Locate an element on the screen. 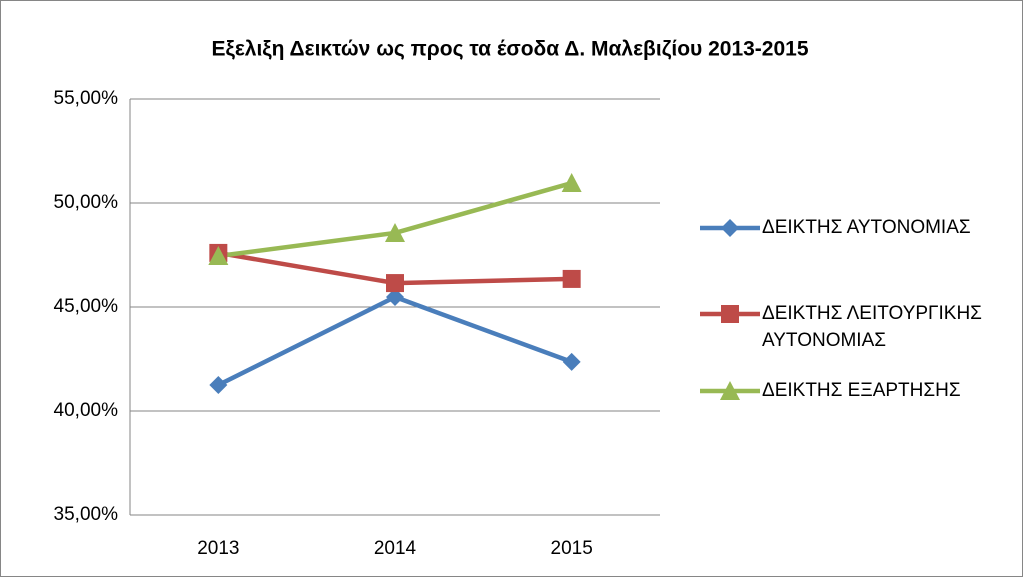  x-tick-label: 2013 is located at coordinates (218, 548).